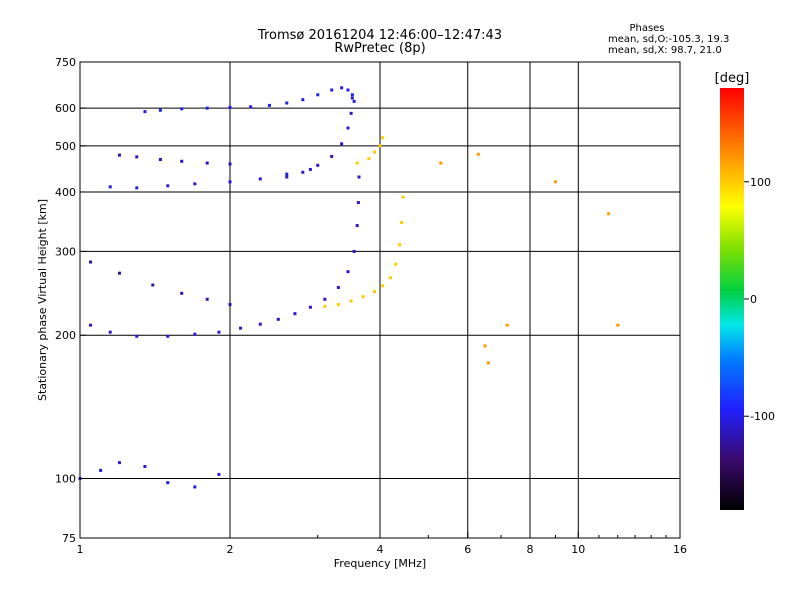 This screenshot has width=800, height=600. What do you see at coordinates (760, 182) in the screenshot?
I see `colorbar-tick-label: 100` at bounding box center [760, 182].